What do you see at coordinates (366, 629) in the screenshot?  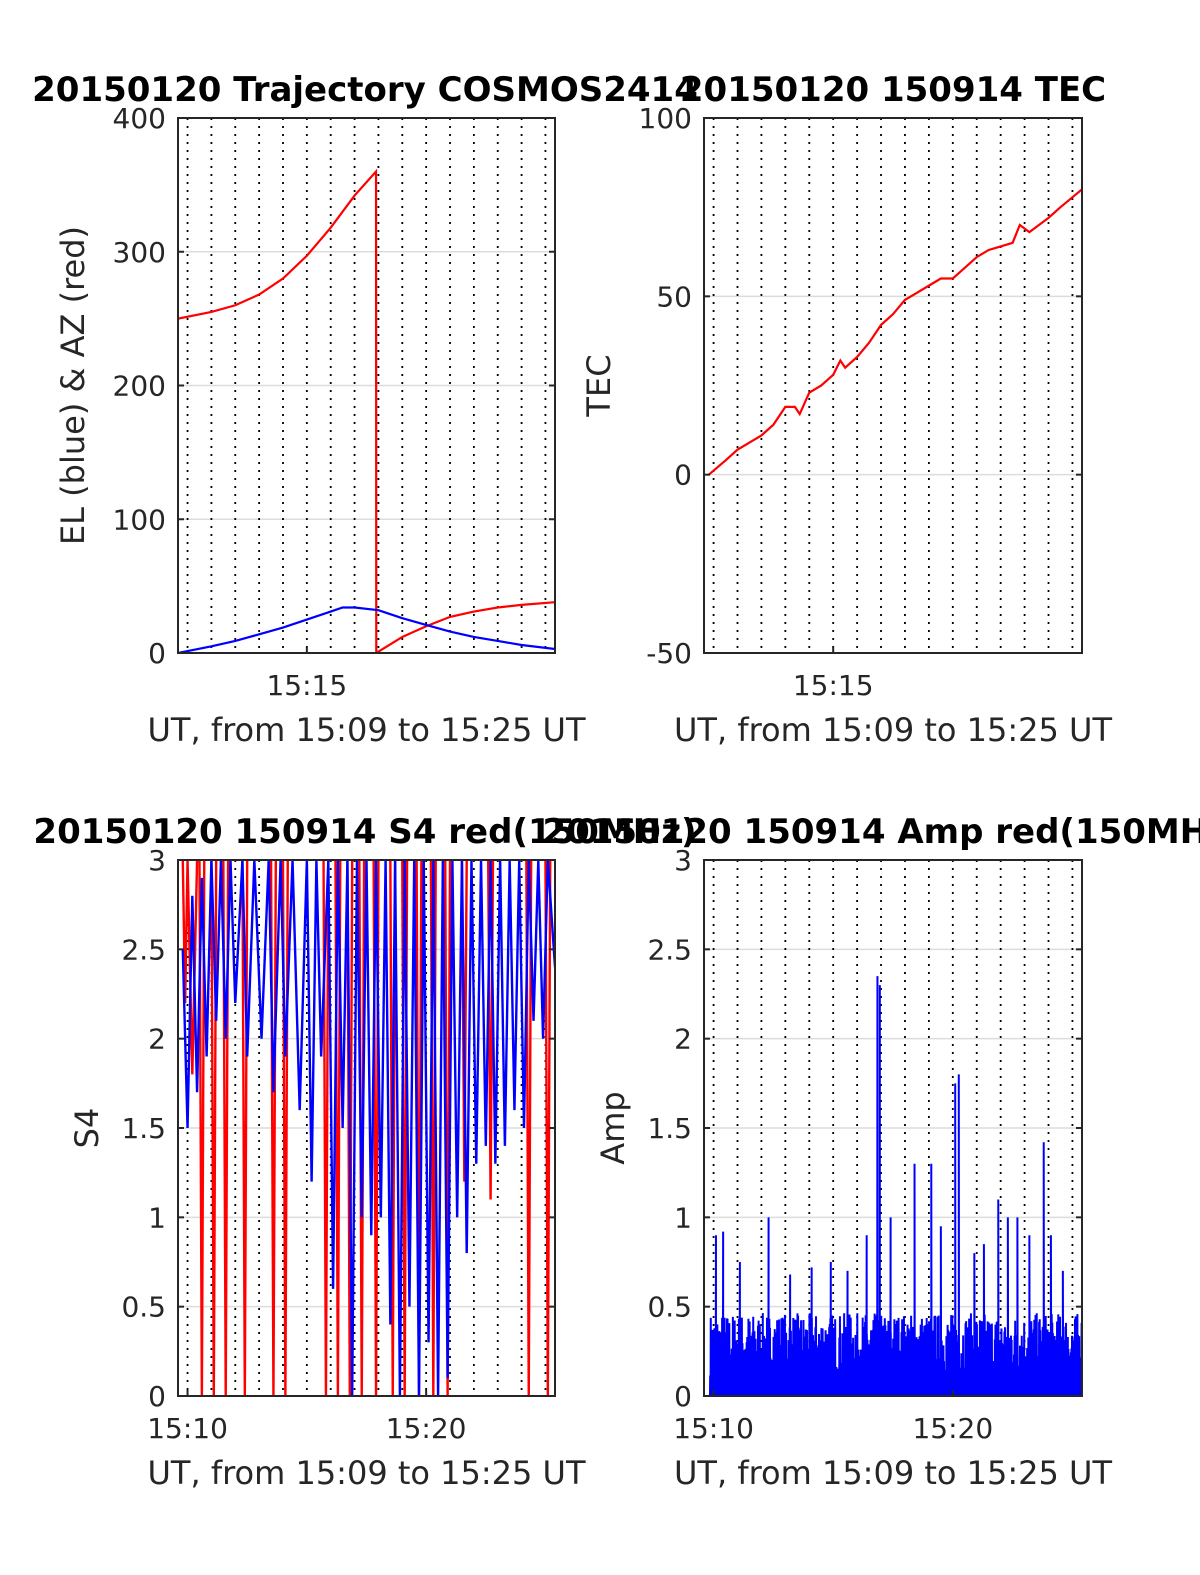 I see `series-line-el` at bounding box center [366, 629].